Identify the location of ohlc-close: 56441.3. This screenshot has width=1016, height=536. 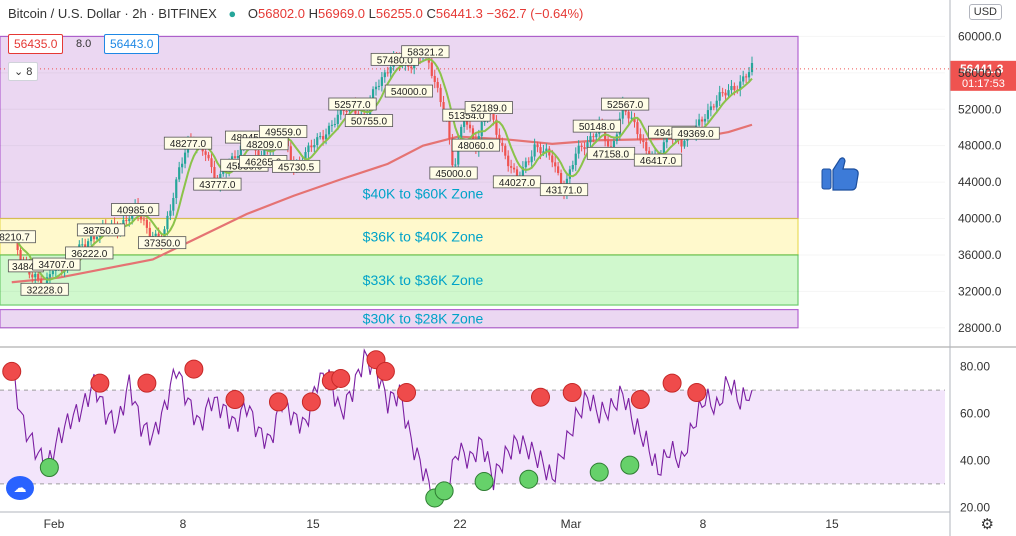
(459, 13).